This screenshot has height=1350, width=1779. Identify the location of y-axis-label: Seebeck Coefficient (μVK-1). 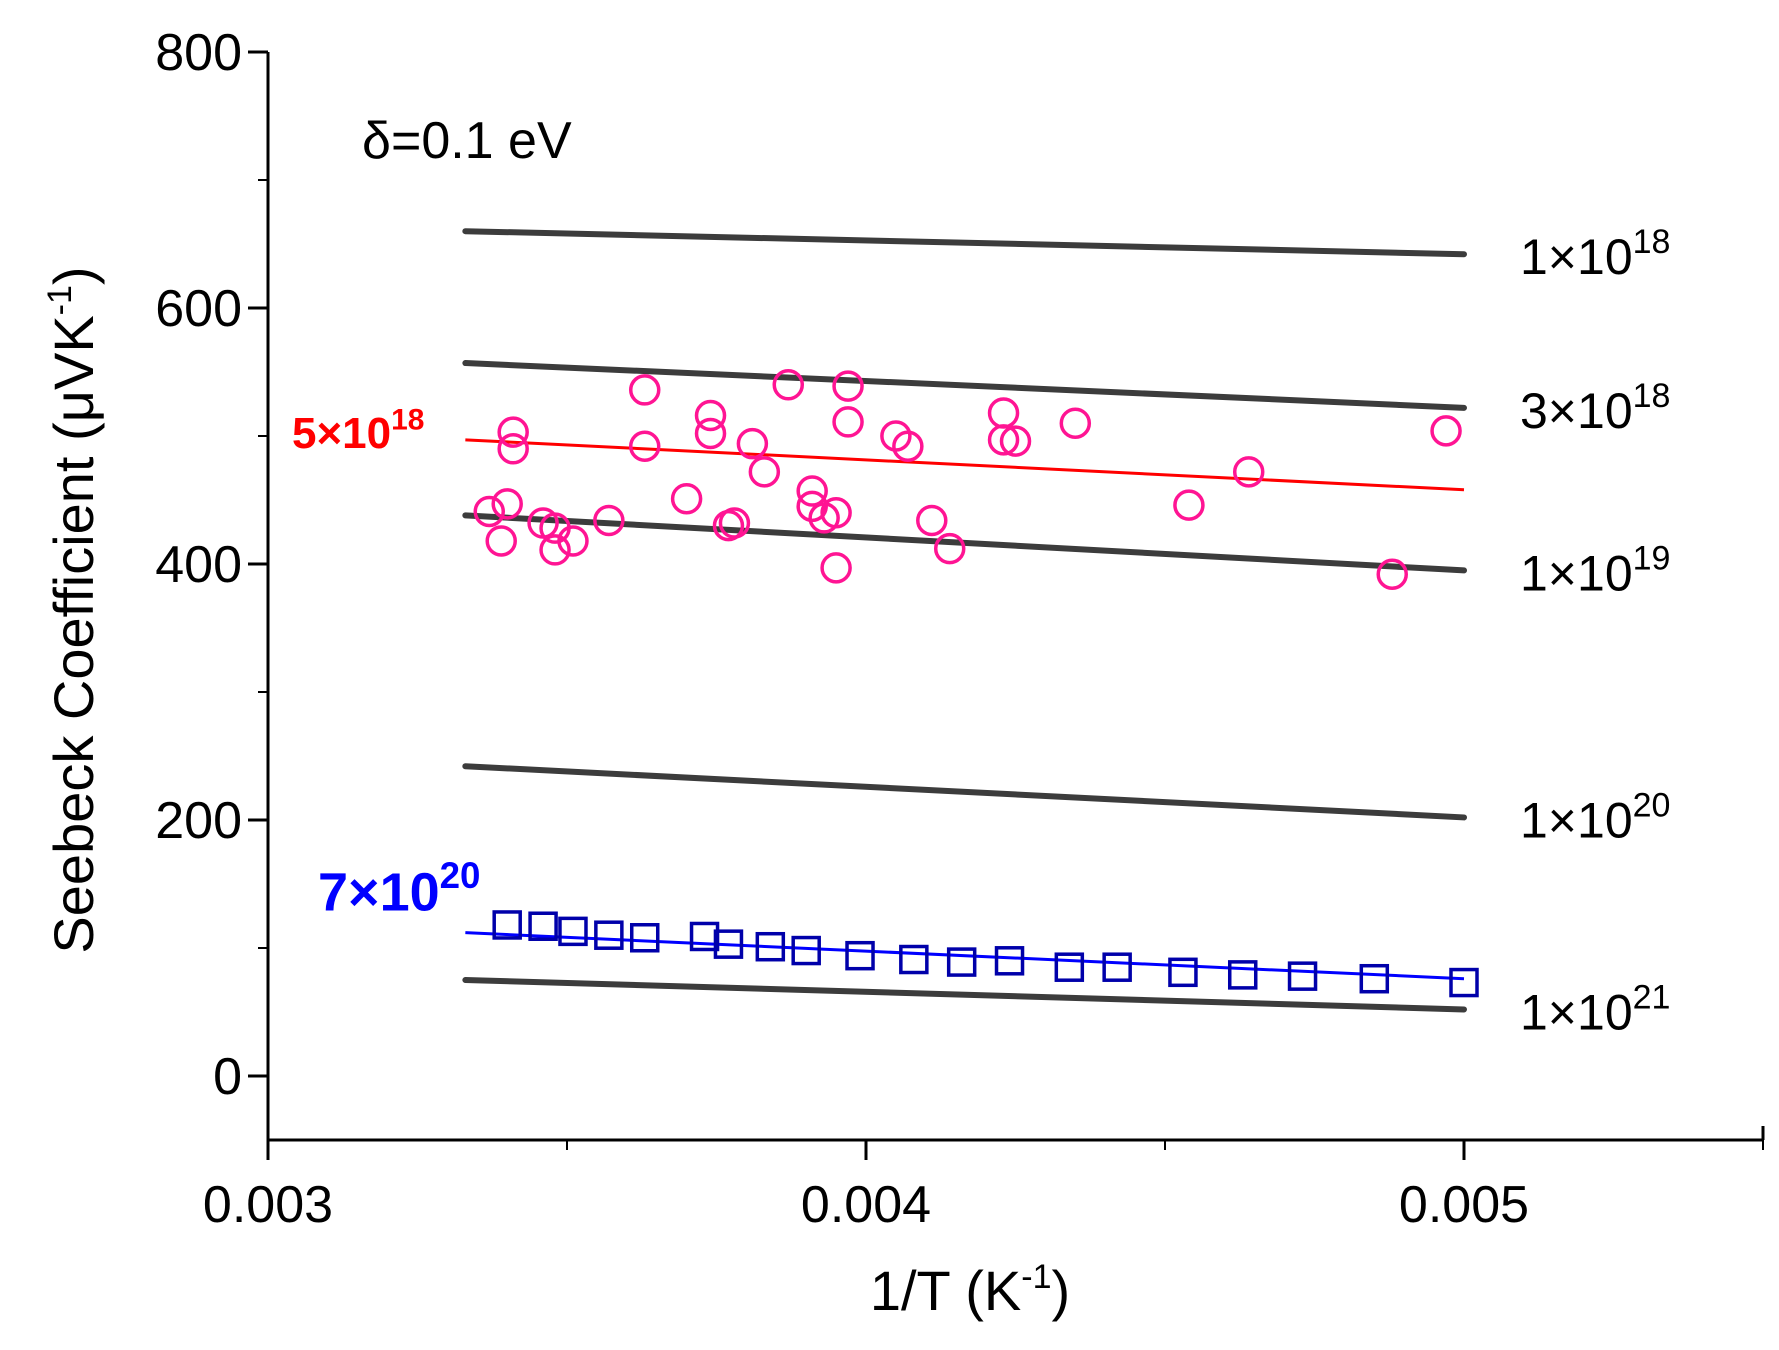
(73, 609).